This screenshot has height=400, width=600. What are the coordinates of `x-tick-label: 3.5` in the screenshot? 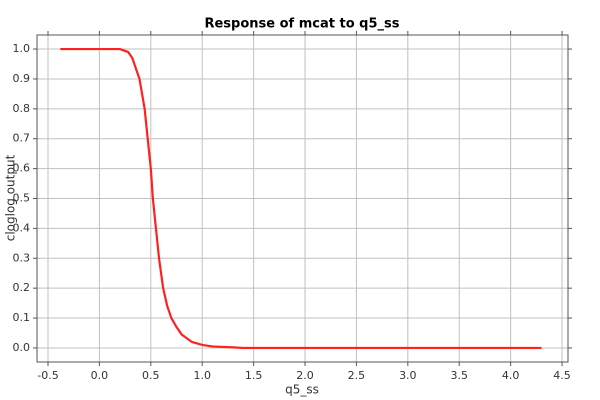 It's located at (459, 375).